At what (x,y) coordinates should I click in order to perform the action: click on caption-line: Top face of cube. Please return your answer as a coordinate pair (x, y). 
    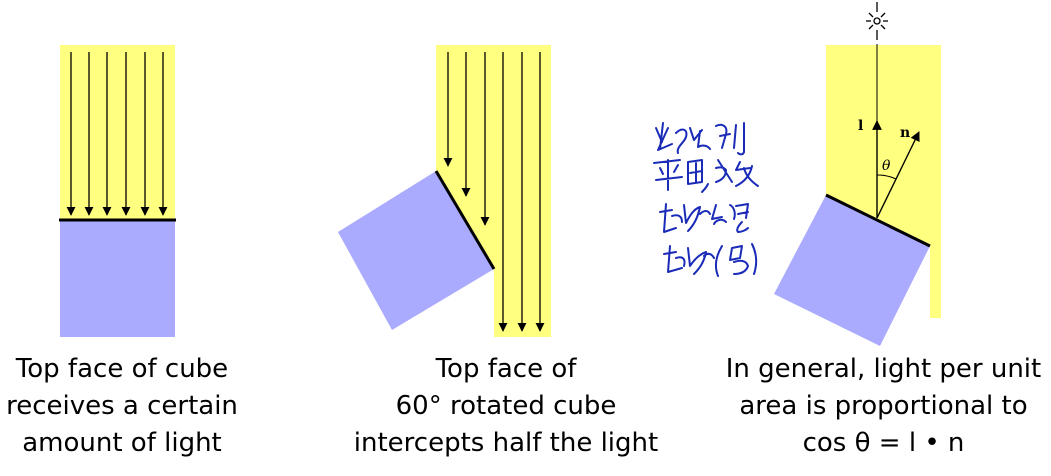
    Looking at the image, I should click on (122, 369).